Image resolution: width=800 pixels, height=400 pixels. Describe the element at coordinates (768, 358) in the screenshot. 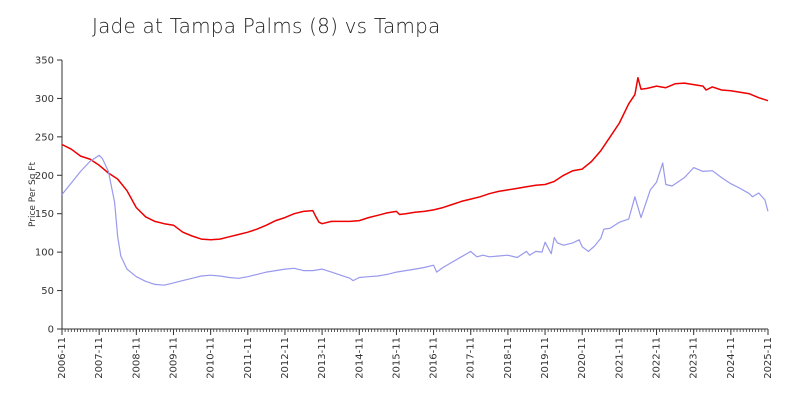

I see `x-tick-label: 2025-11` at that location.